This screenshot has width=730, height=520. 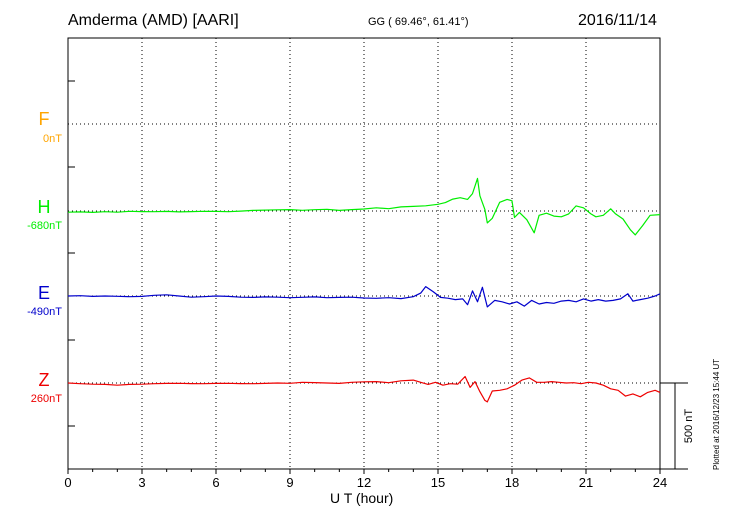 What do you see at coordinates (44, 226) in the screenshot?
I see `baseline-h-label: -680nT` at bounding box center [44, 226].